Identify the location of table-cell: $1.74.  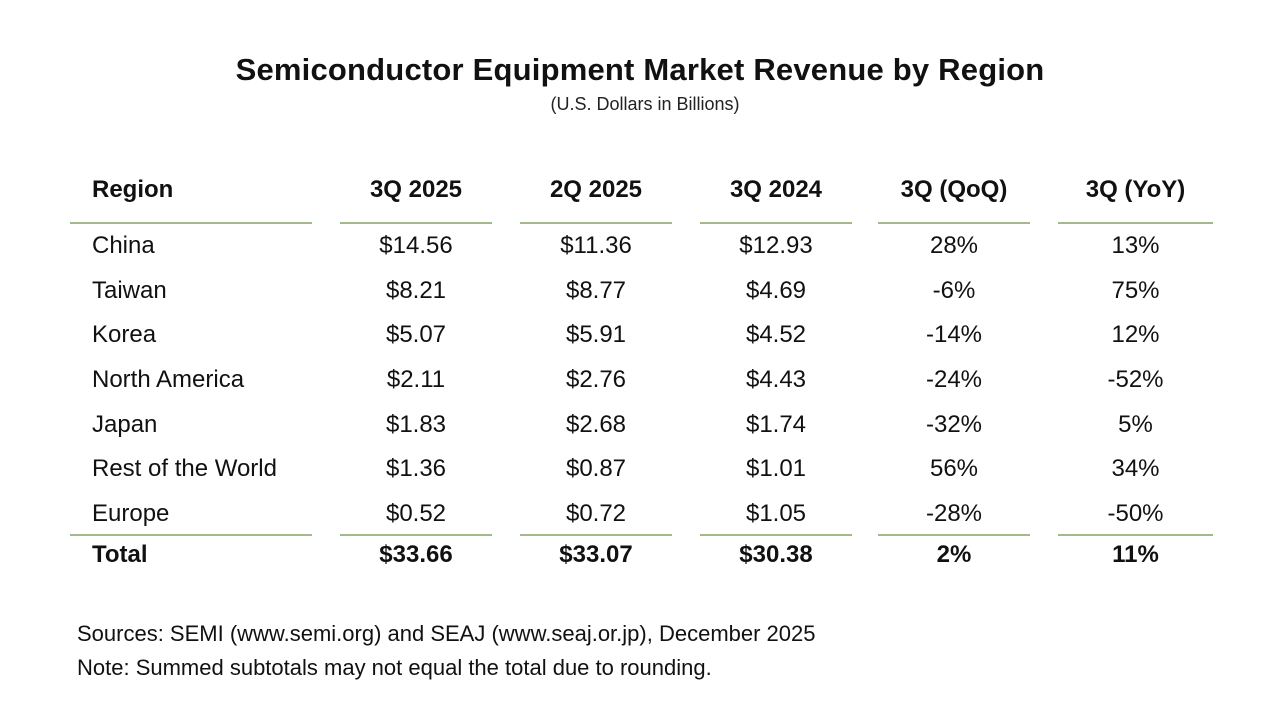
(776, 424).